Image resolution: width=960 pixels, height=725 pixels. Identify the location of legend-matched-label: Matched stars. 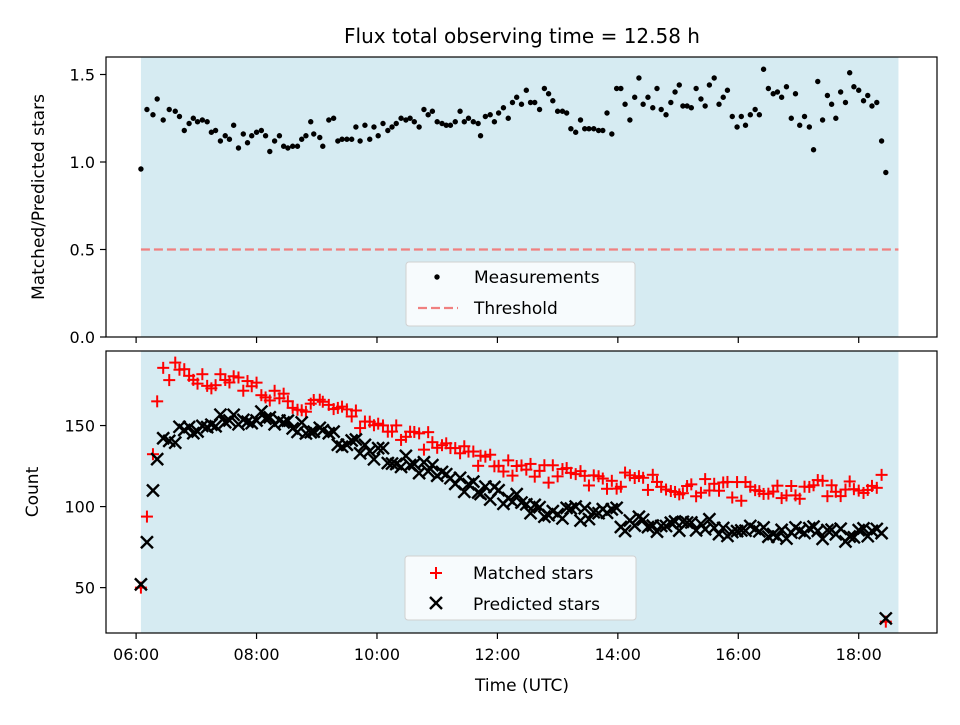
(533, 574).